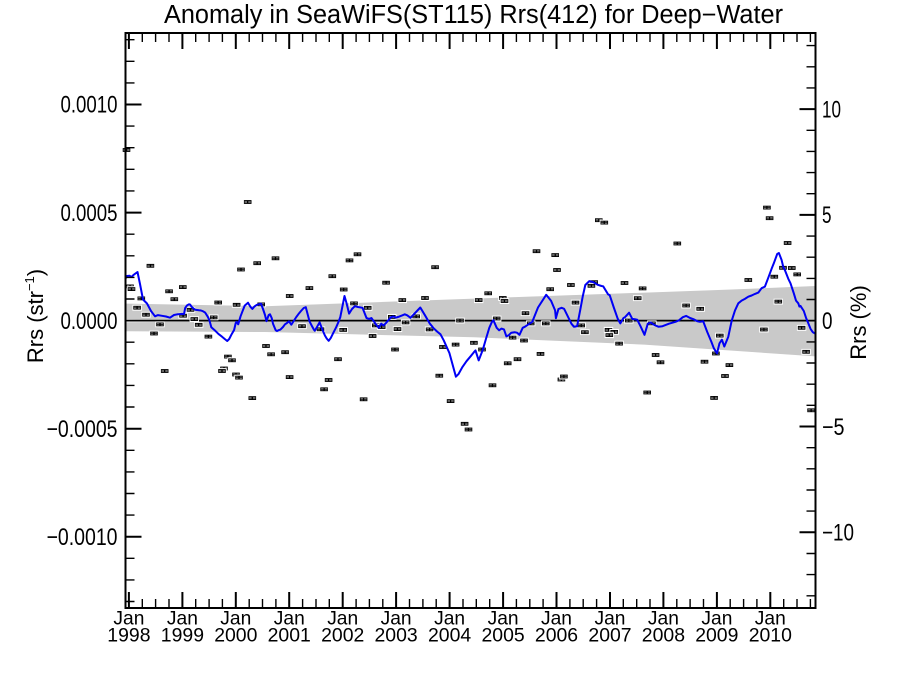 The height and width of the screenshot is (675, 900). I want to click on svg-text: −5, so click(833, 427).